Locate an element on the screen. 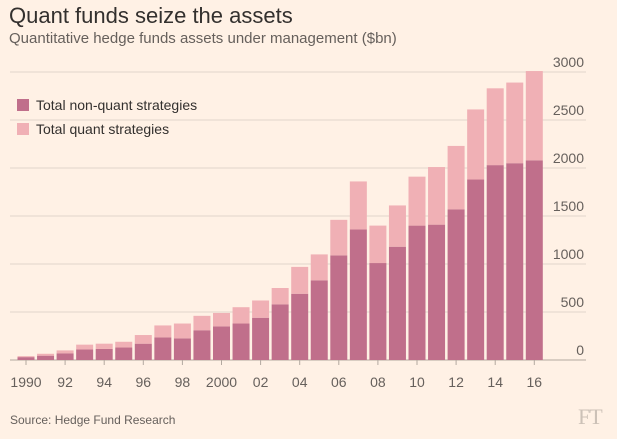  bar-quant-2011 is located at coordinates (437, 196).